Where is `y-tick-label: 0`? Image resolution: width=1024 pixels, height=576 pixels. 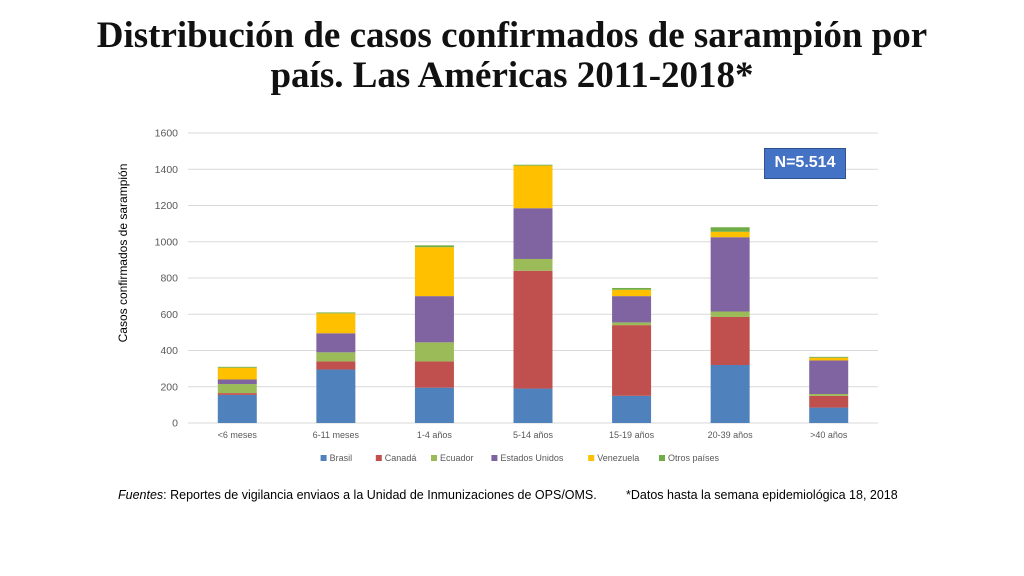
y-tick-label: 0 is located at coordinates (175, 424).